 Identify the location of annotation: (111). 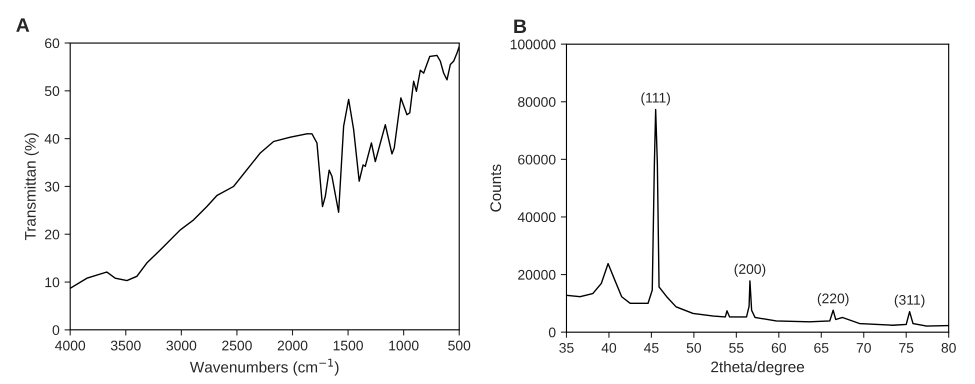
(655, 99).